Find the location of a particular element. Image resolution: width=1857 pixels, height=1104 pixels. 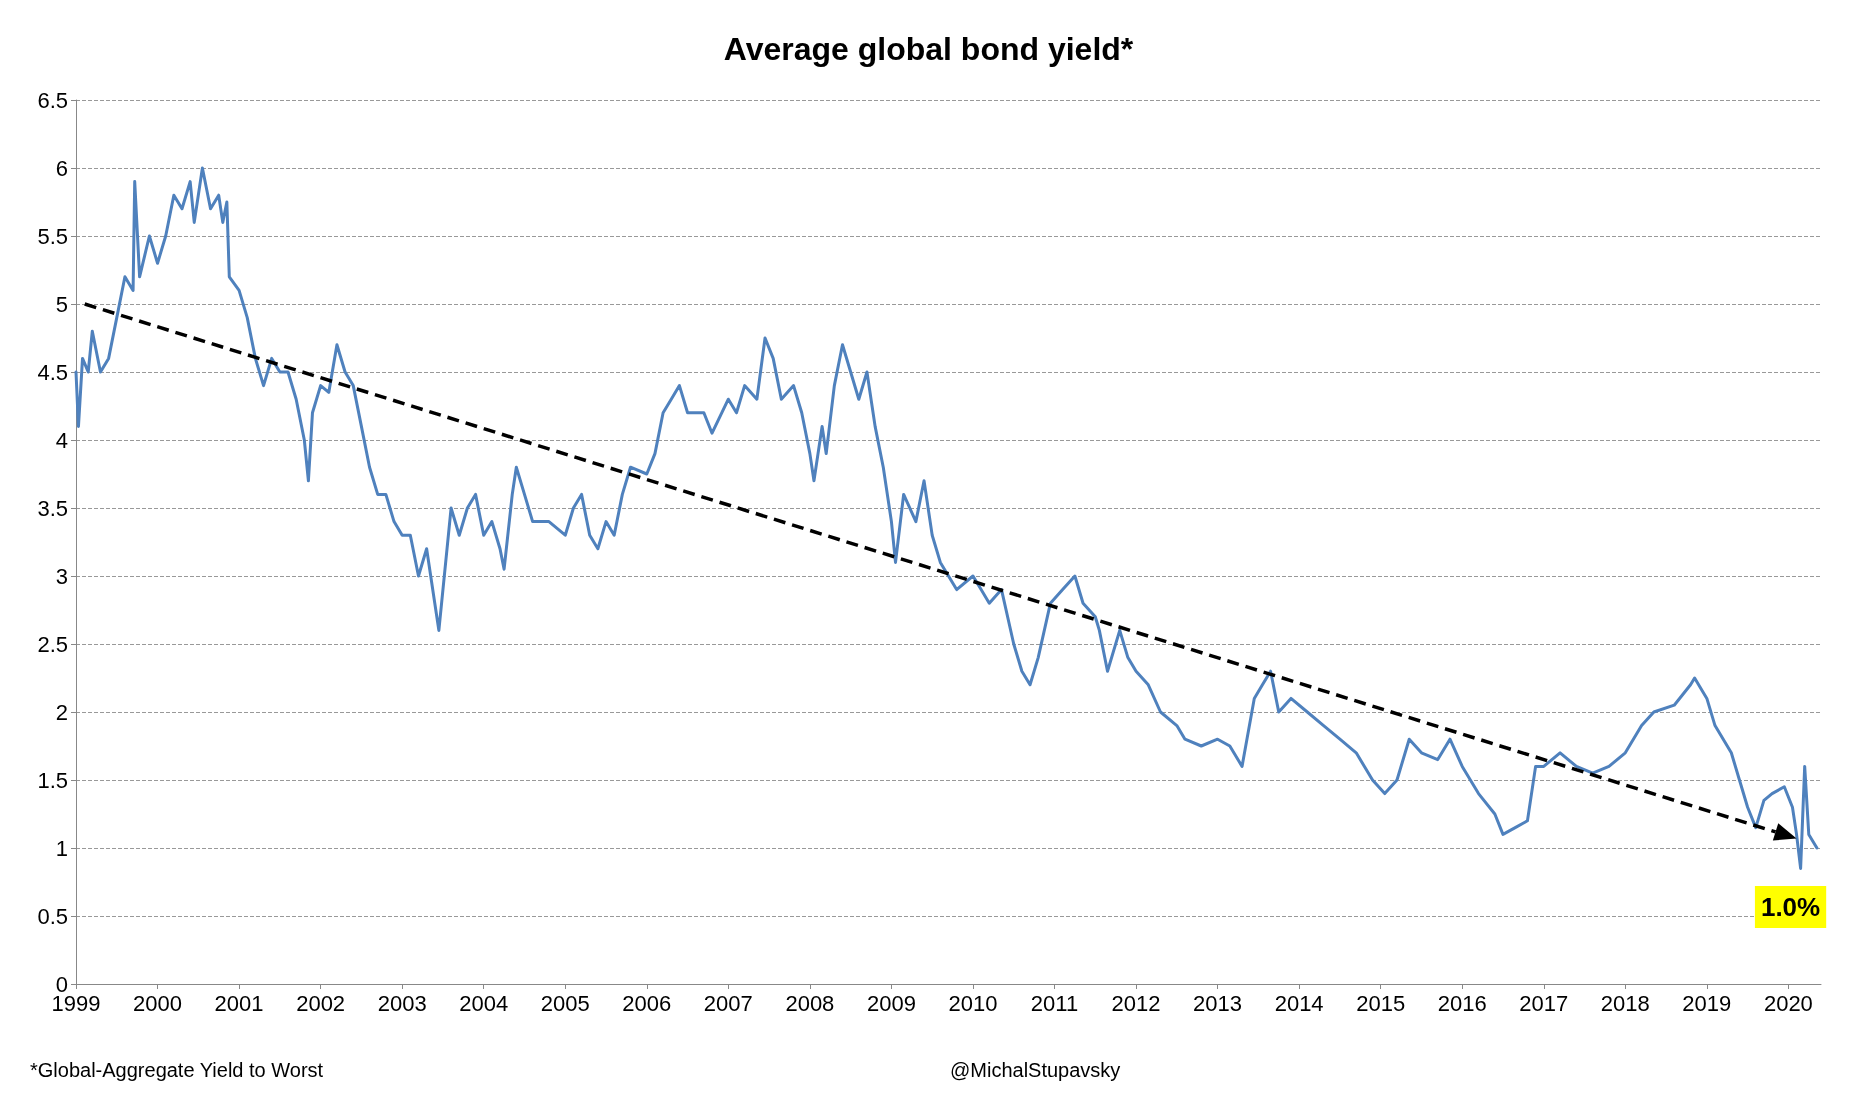

x-tick-label: 2008 is located at coordinates (810, 1003).